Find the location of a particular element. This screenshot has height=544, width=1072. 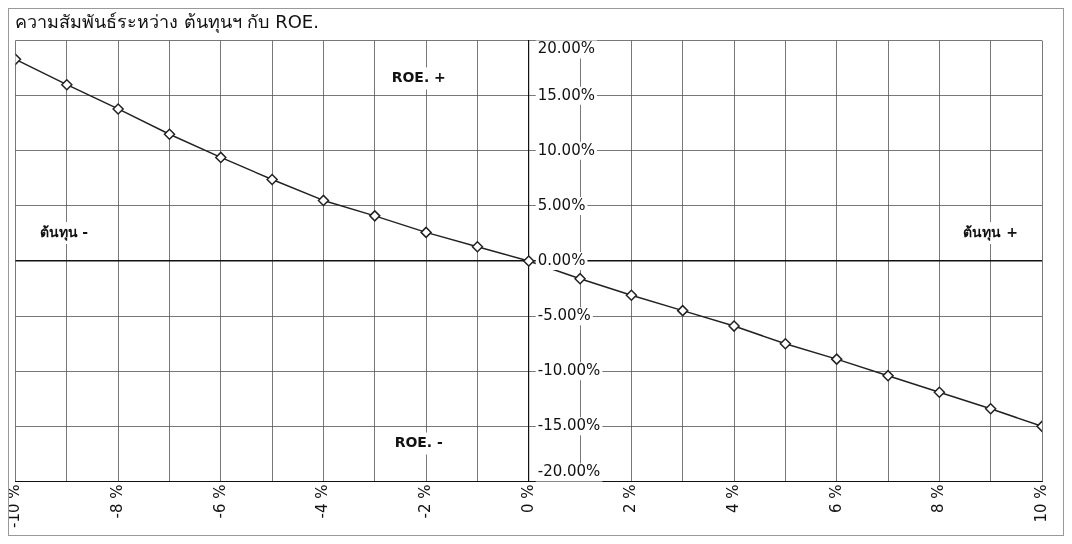

x-tick-label: -6 % is located at coordinates (219, 501).